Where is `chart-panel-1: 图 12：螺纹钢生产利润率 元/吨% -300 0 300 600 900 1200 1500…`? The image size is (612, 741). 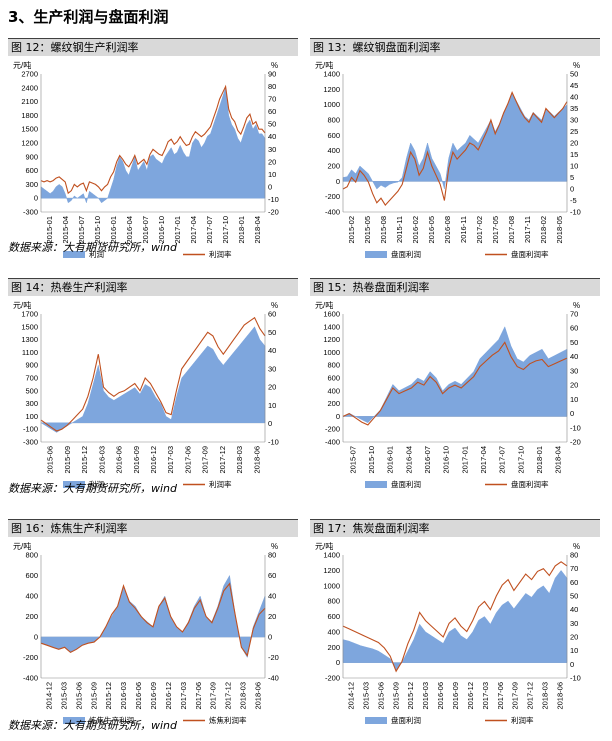
chart-panel-1: 图 12：螺纹钢生产利润率 元/吨% -300 0 300 600 900 1200 1500… is located at coordinates (153, 152).